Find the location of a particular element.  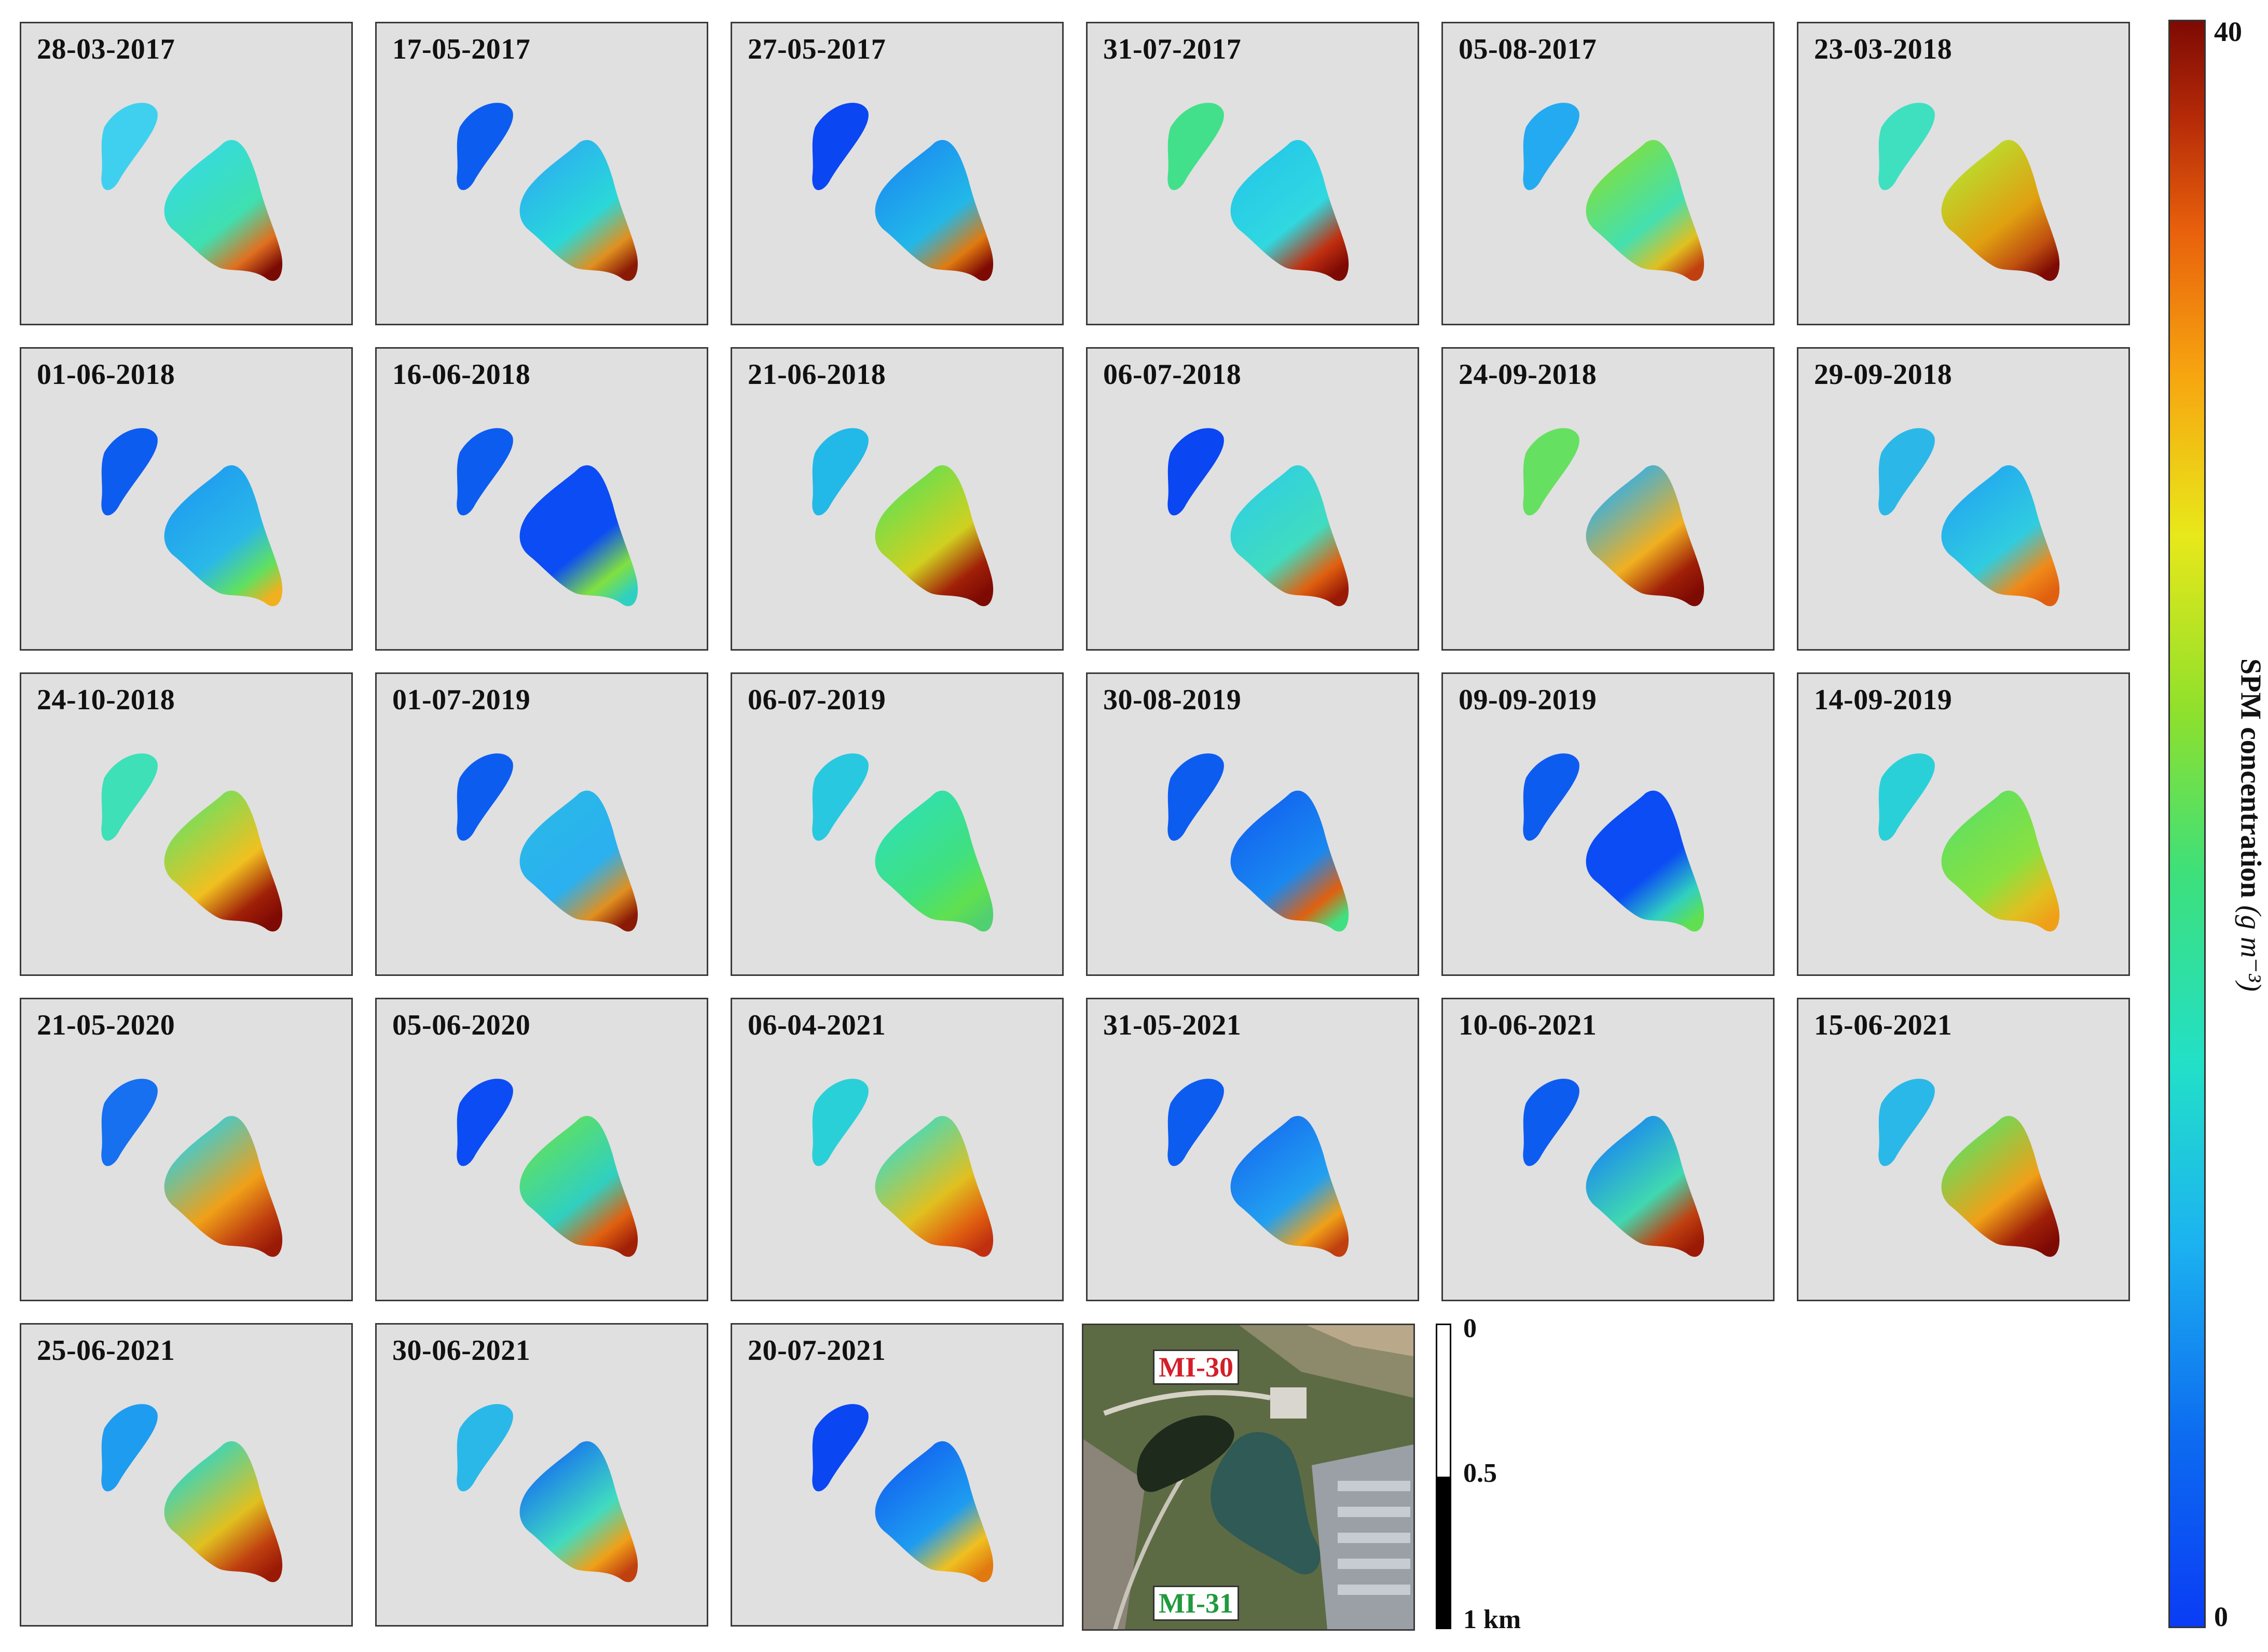

panel-date-label: 05-06-2020 is located at coordinates (461, 1025).